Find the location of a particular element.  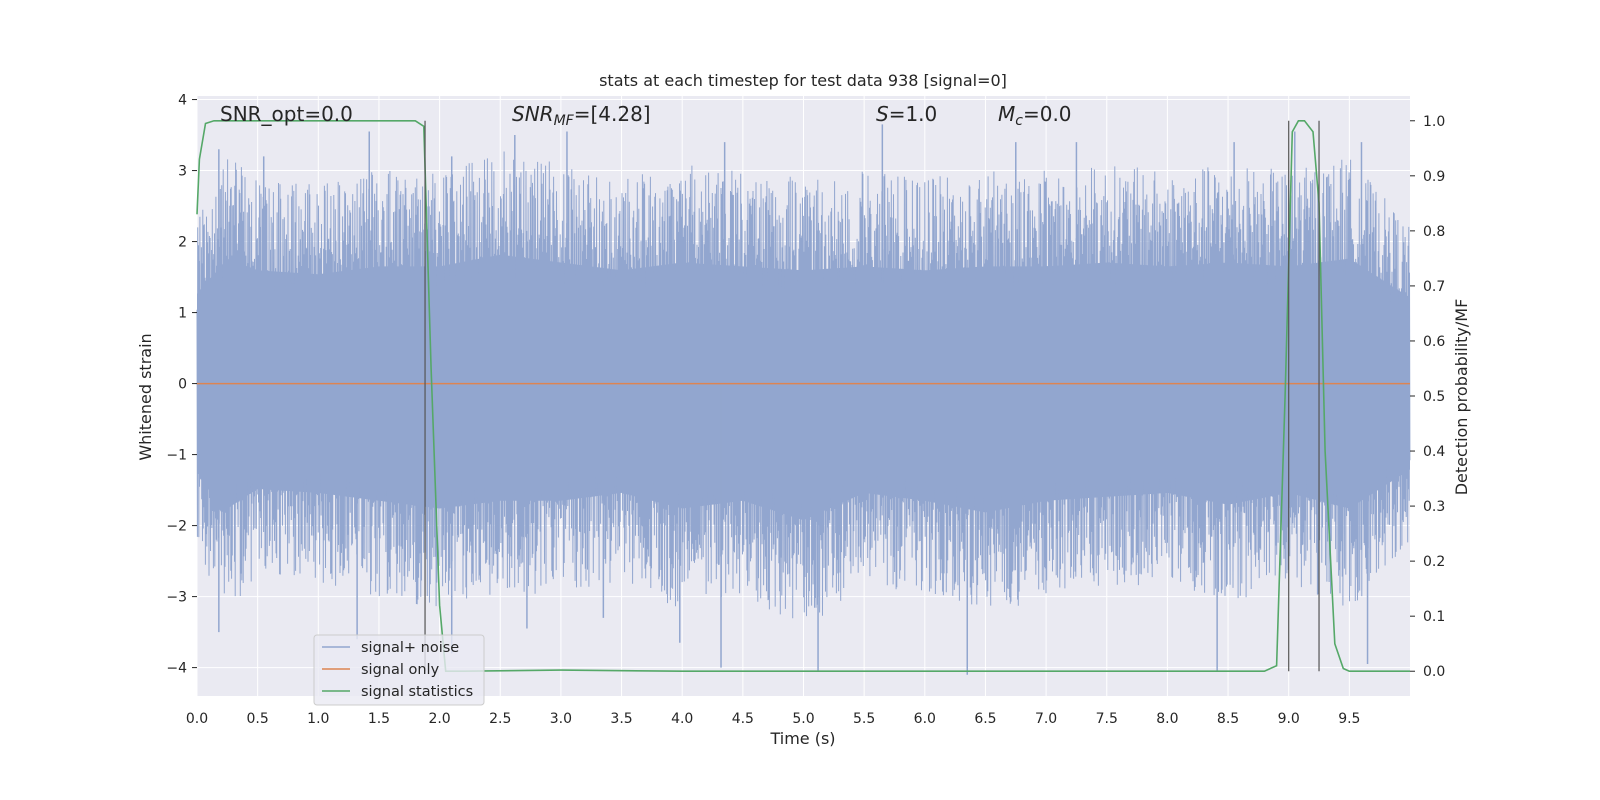

annotation-snr-mf-sub: MF is located at coordinates (564, 121).